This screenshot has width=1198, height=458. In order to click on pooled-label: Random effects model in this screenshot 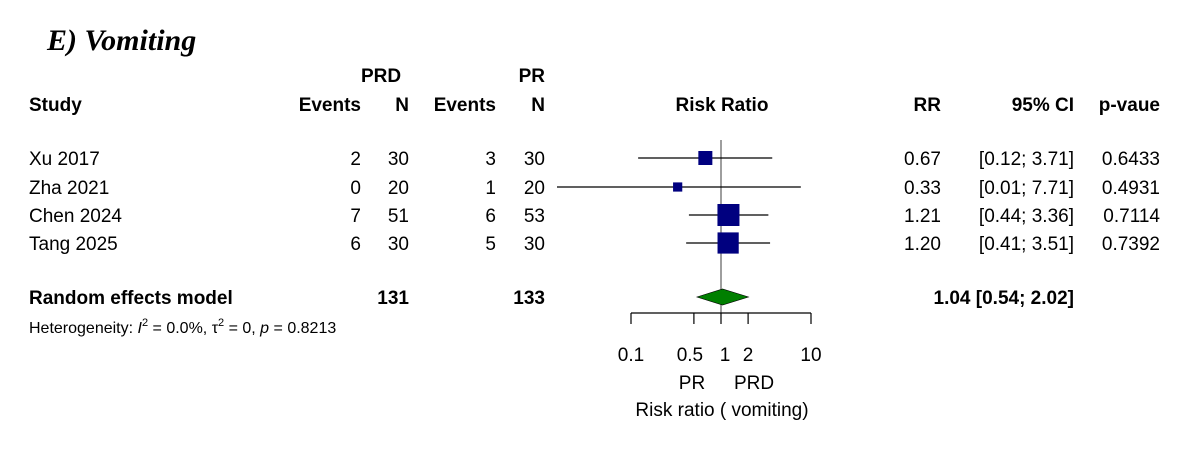, I will do `click(131, 298)`.